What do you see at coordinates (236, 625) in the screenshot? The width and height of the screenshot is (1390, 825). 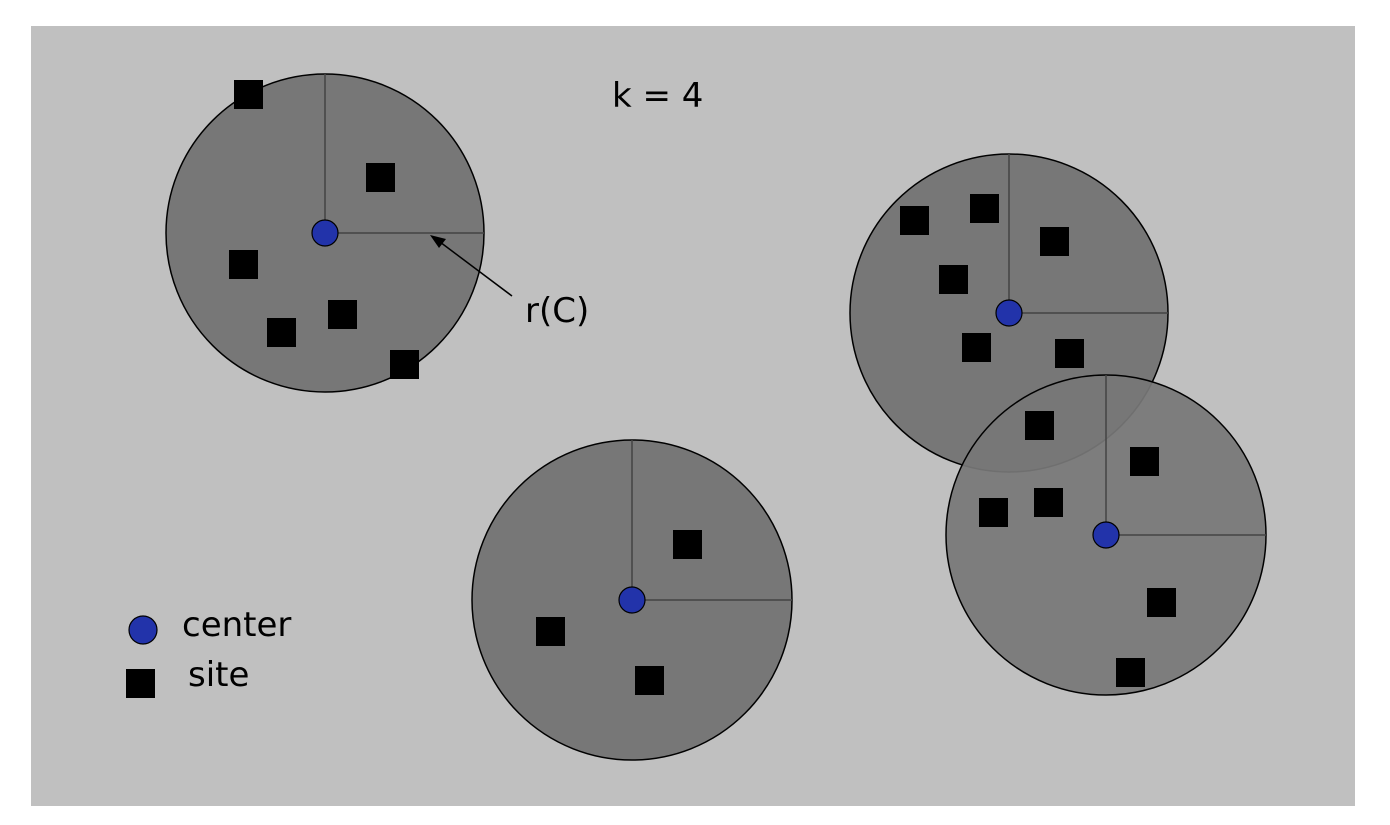 I see `legend-center-label: center` at bounding box center [236, 625].